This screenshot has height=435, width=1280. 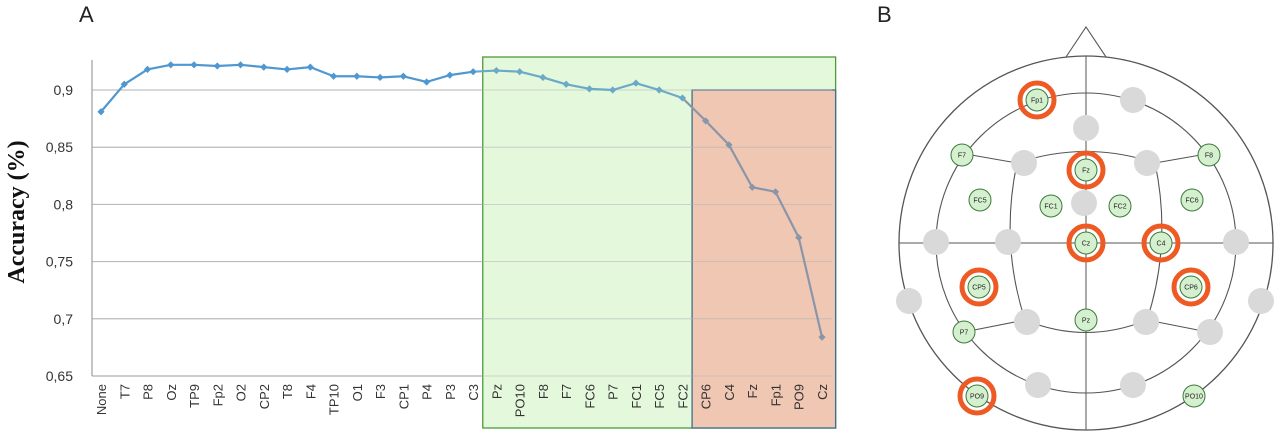 What do you see at coordinates (59, 376) in the screenshot?
I see `y-tick-label: 0,65` at bounding box center [59, 376].